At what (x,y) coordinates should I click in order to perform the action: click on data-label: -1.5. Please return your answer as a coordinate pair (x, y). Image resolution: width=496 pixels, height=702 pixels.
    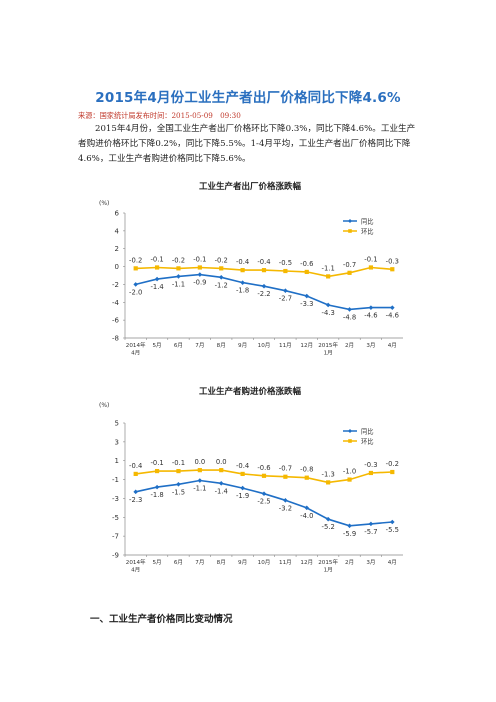
    Looking at the image, I should click on (178, 492).